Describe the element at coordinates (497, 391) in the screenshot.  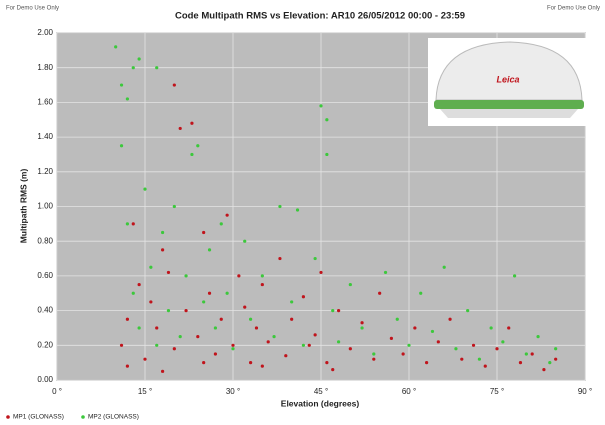
I see `x-tick-label: 75 °` at that location.